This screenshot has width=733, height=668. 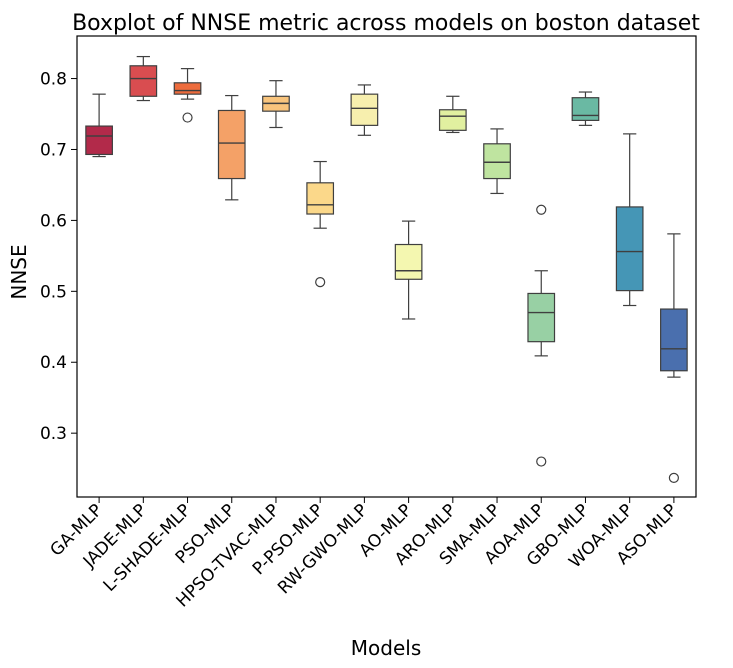 What do you see at coordinates (19, 271) in the screenshot?
I see `y-axis-label: NNSE` at bounding box center [19, 271].